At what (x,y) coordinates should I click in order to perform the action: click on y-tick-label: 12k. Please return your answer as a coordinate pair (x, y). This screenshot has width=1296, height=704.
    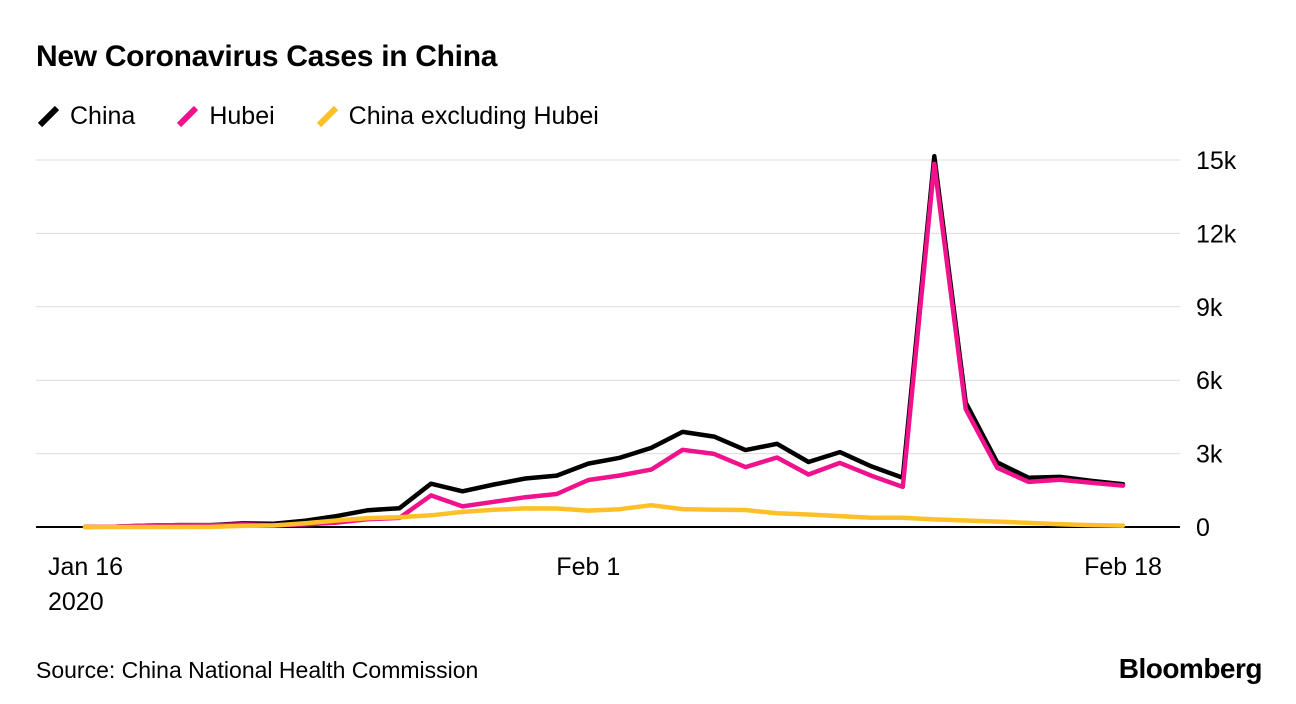
    Looking at the image, I should click on (1216, 234).